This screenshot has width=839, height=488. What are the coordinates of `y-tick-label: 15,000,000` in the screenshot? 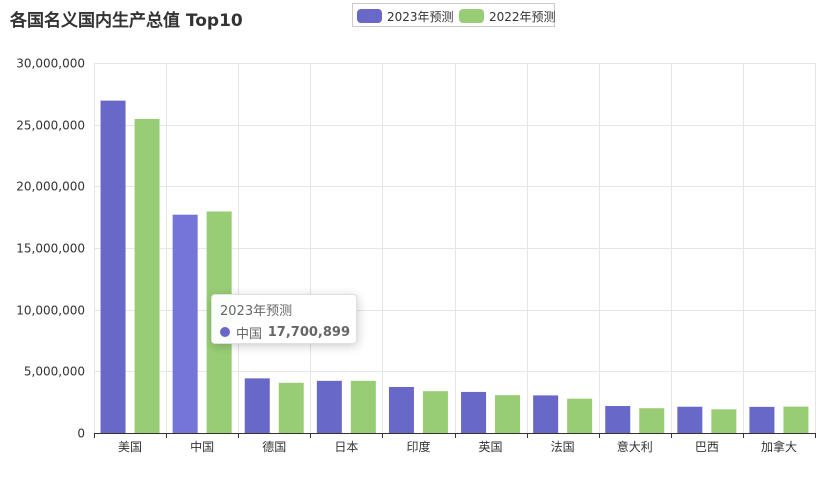 It's located at (50, 249).